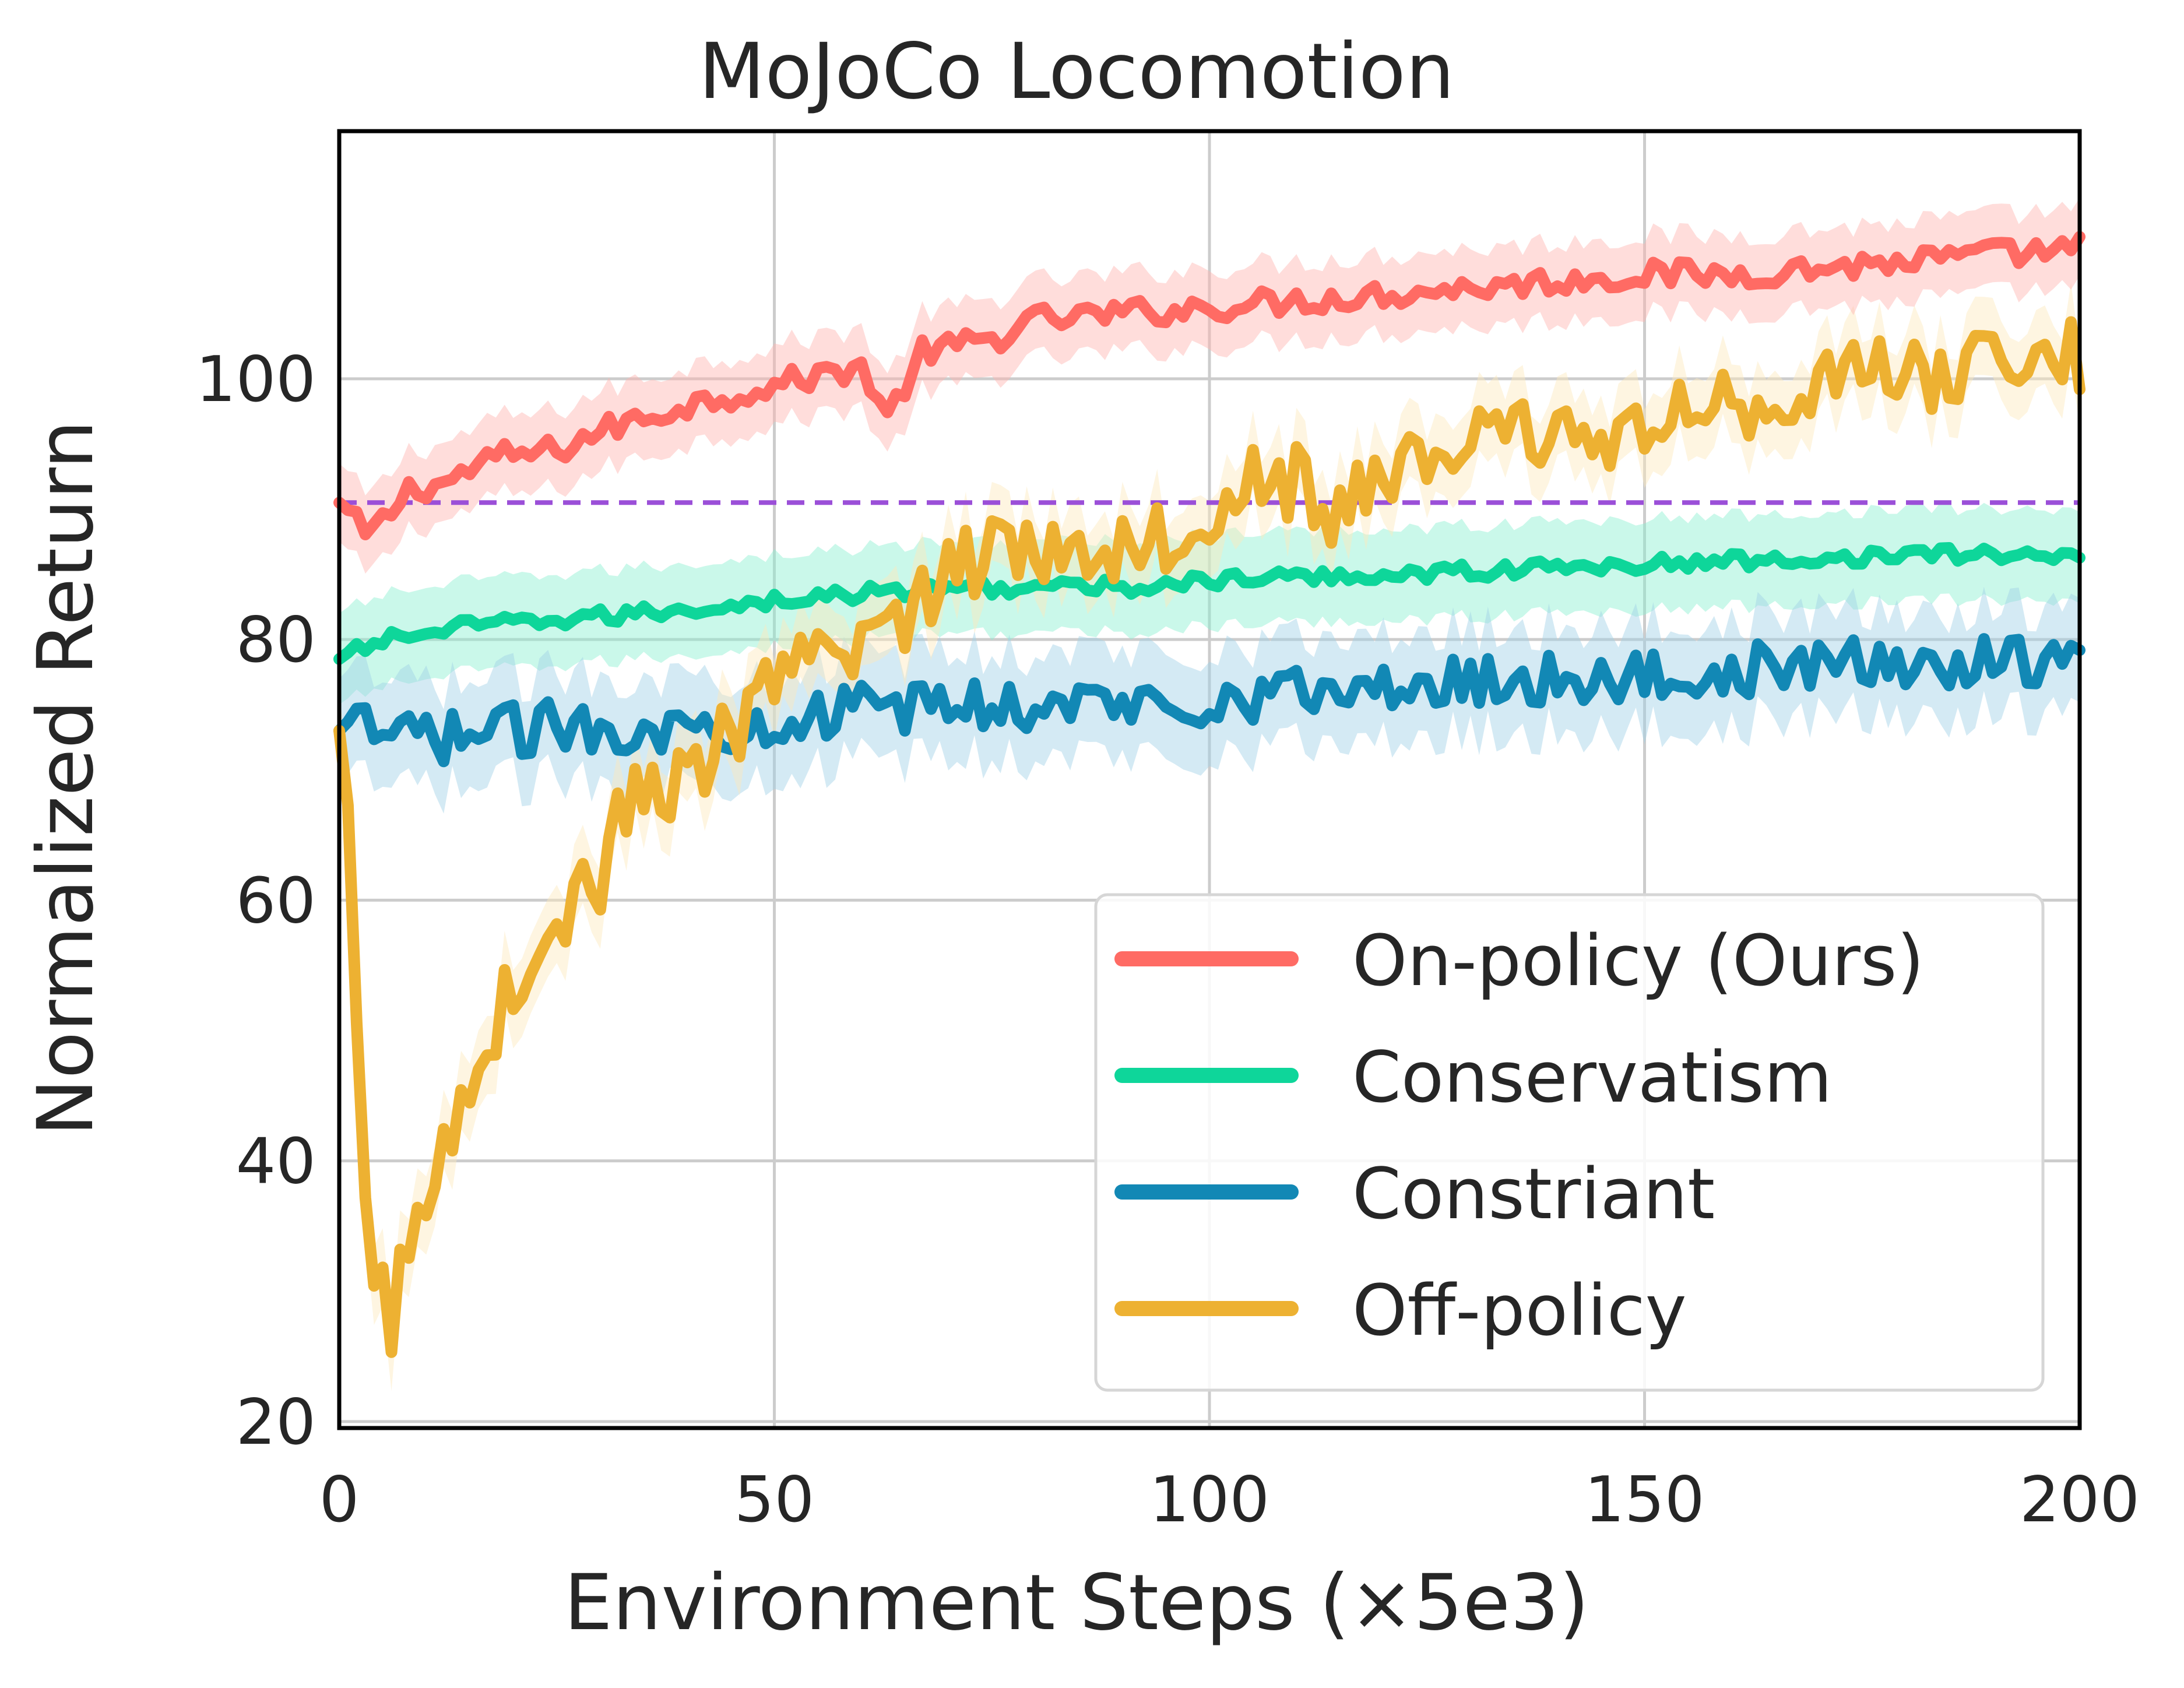 This screenshot has height=1688, width=2184. Describe the element at coordinates (1533, 1194) in the screenshot. I see `legend-label-constriant: Constriant` at that location.